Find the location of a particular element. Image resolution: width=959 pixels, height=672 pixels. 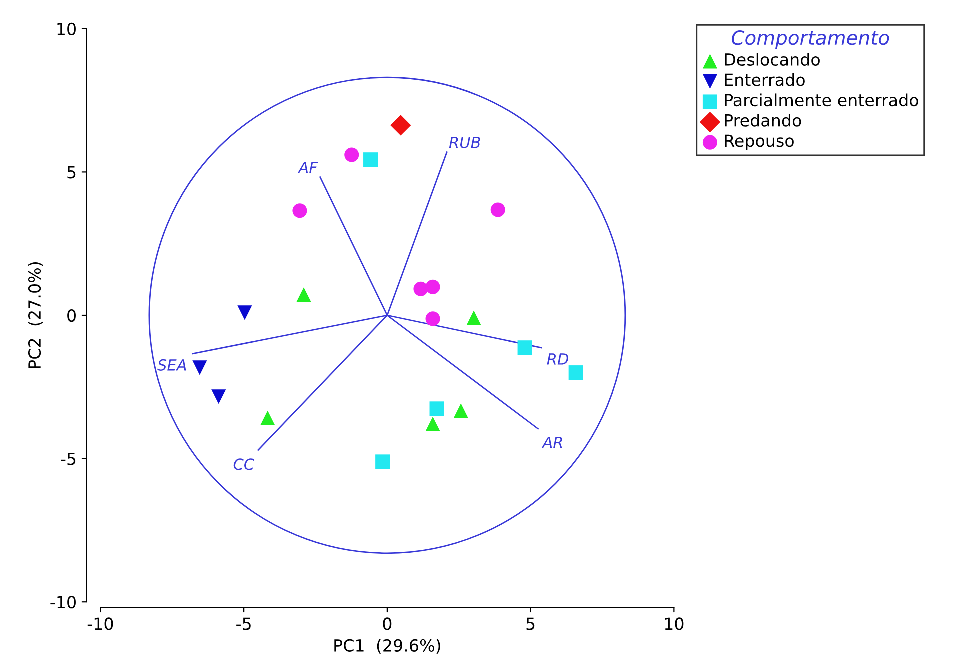

annotation: SEA is located at coordinates (172, 365).